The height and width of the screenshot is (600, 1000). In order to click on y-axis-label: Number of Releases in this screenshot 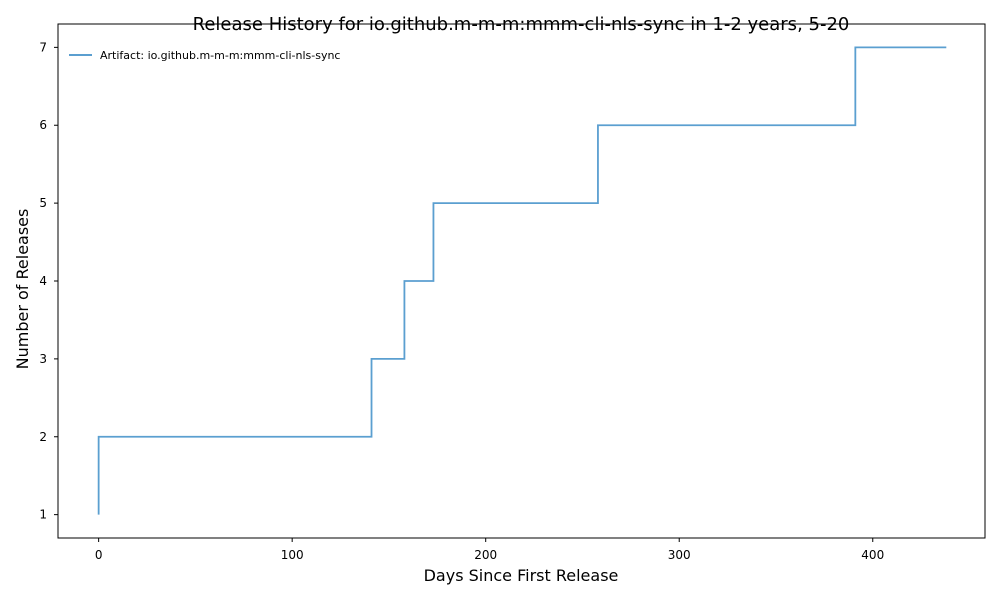, I will do `click(22, 289)`.